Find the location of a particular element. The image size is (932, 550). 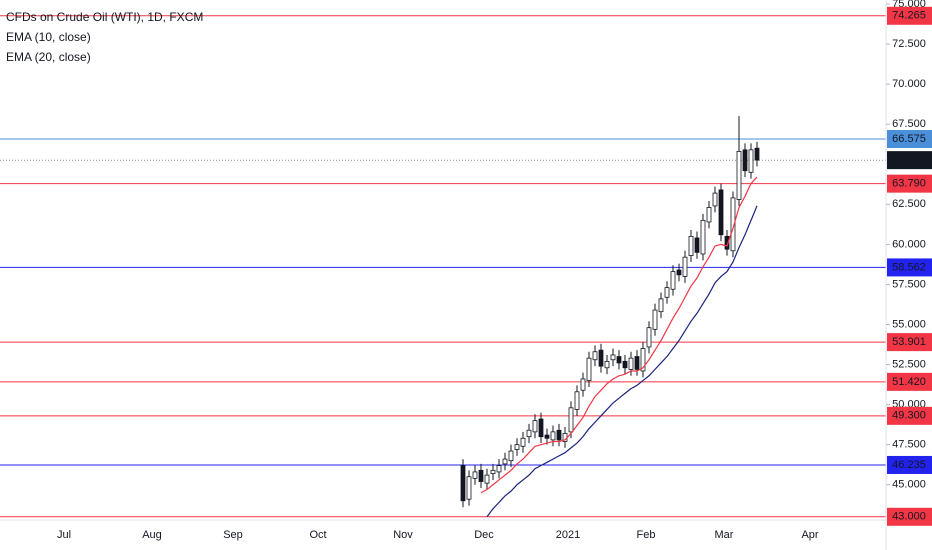

y-tick-label: 57.500 is located at coordinates (909, 284).